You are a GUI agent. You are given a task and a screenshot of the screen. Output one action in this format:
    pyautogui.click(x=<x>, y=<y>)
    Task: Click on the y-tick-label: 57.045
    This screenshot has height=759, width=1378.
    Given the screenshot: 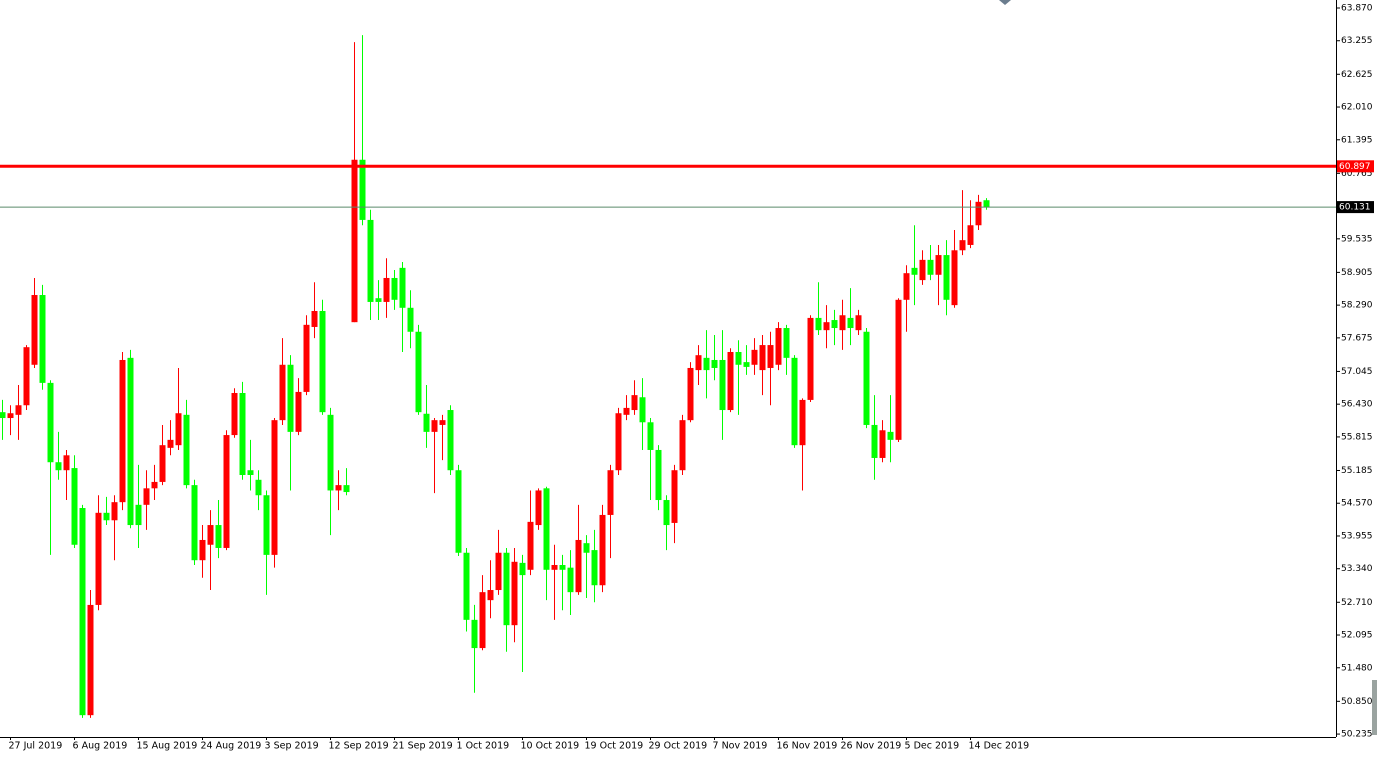 What is the action you would take?
    pyautogui.click(x=1357, y=372)
    